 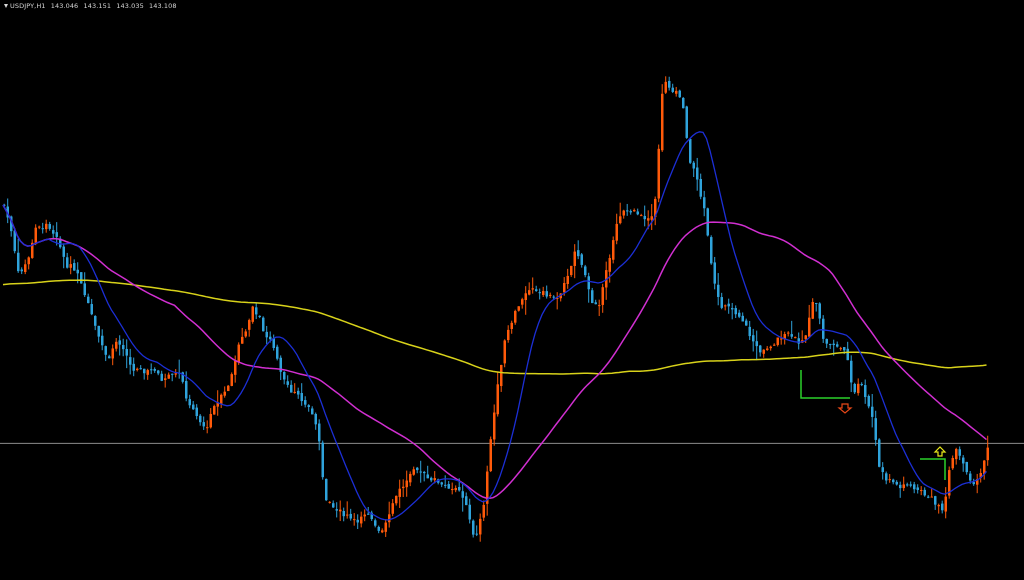 What do you see at coordinates (64, 6) in the screenshot?
I see `open-value: 143.046` at bounding box center [64, 6].